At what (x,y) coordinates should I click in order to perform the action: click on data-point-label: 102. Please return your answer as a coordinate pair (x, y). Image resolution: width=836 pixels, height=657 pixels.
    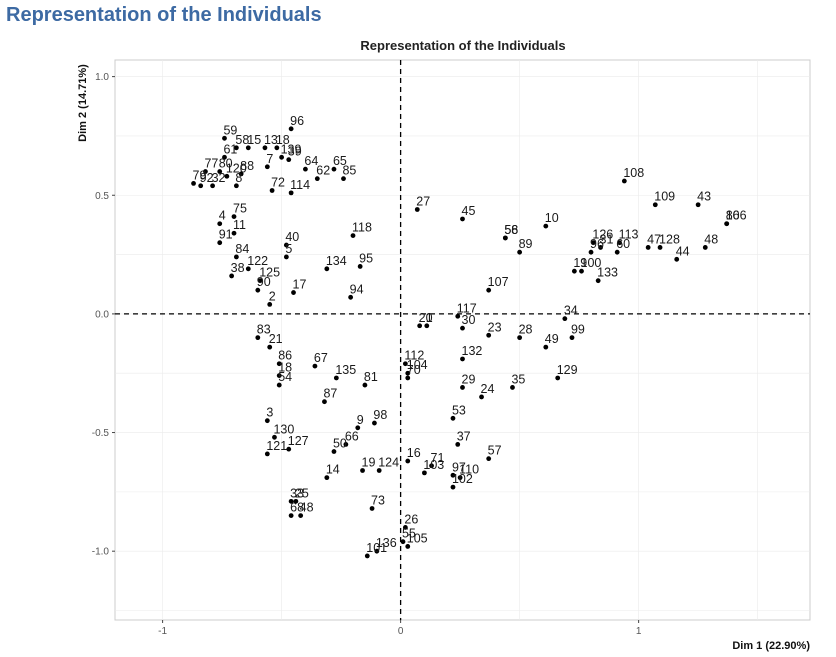
    Looking at the image, I should click on (462, 479).